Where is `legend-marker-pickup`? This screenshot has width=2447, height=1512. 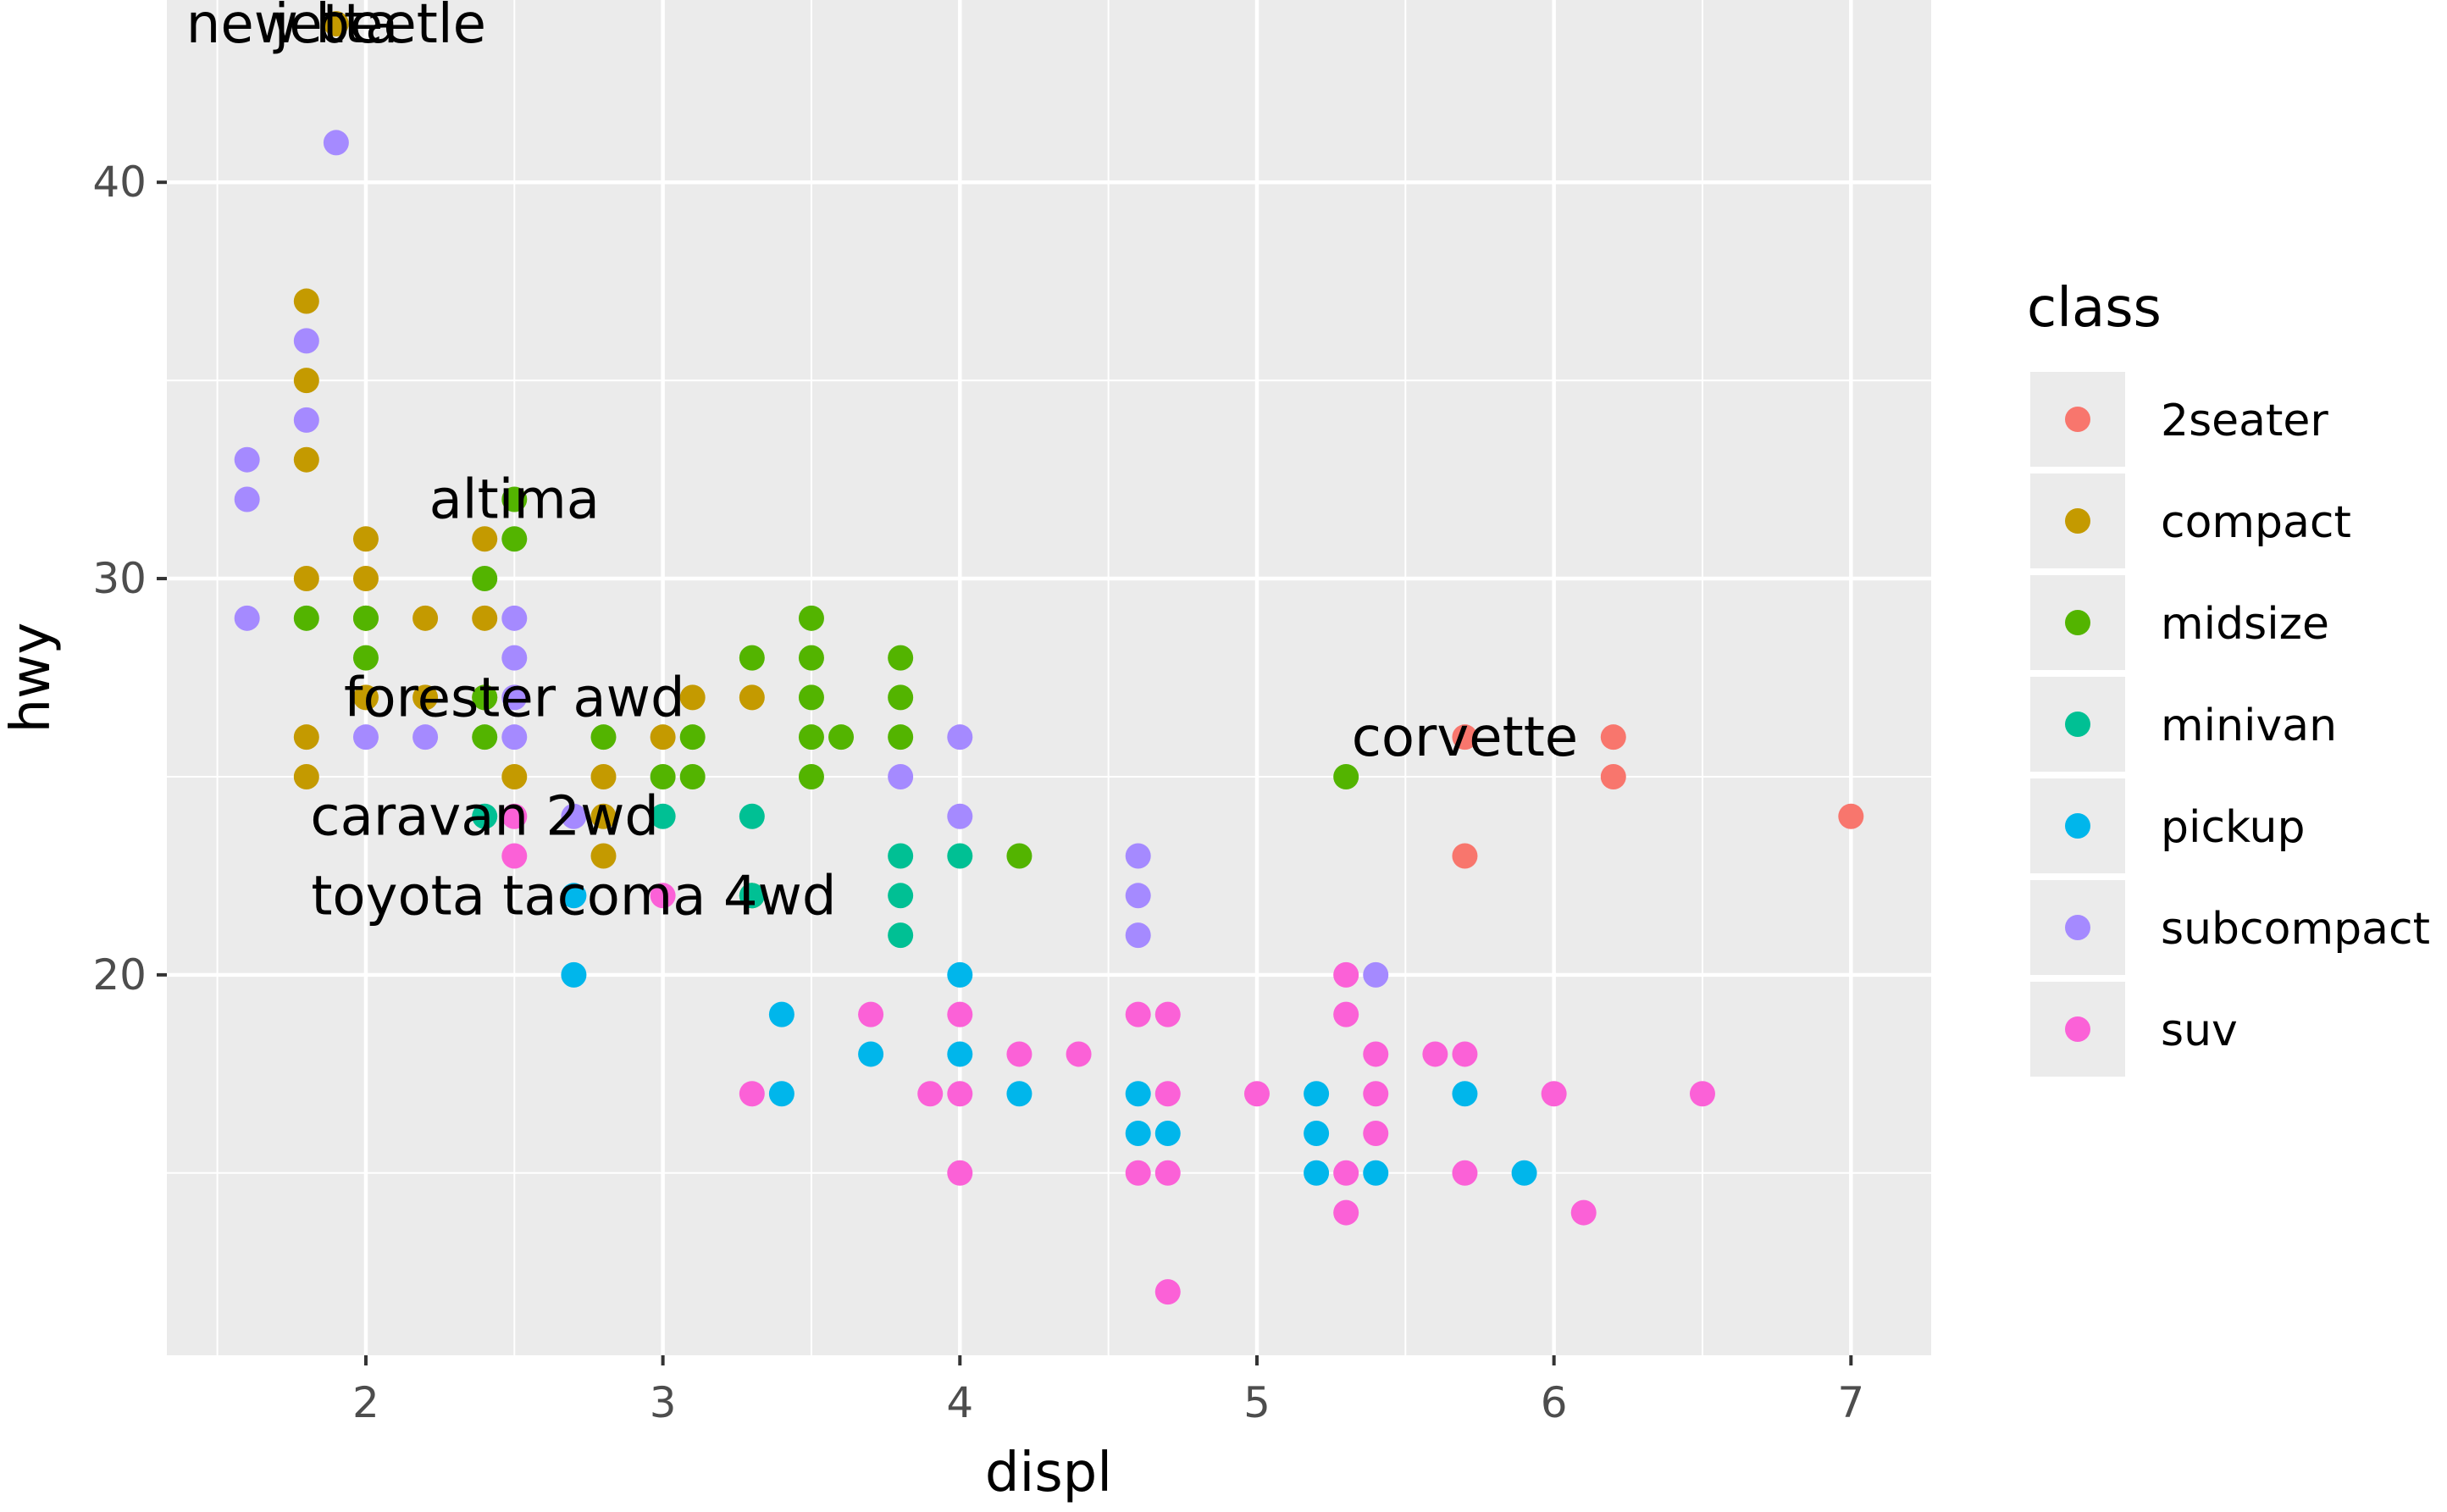
legend-marker-pickup is located at coordinates (2077, 826).